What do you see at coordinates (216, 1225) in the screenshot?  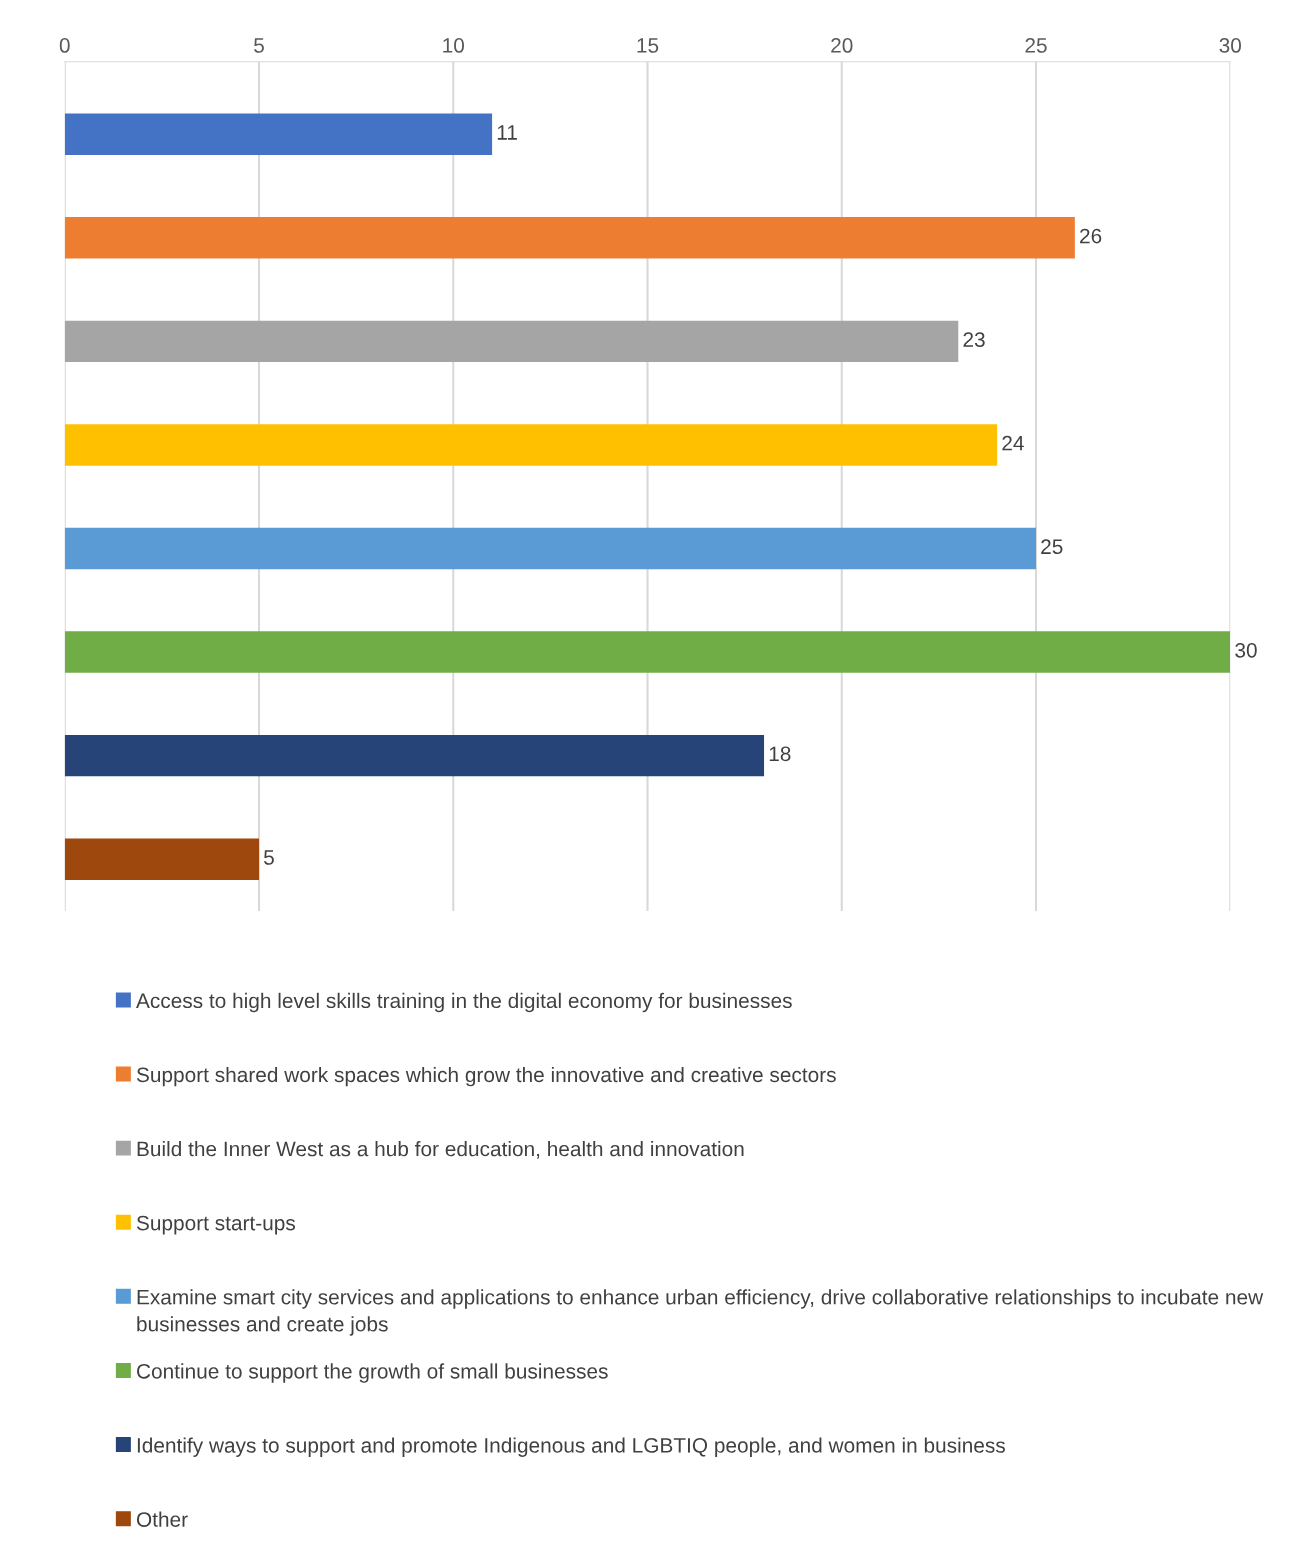 I see `legend-label: Support start-ups` at bounding box center [216, 1225].